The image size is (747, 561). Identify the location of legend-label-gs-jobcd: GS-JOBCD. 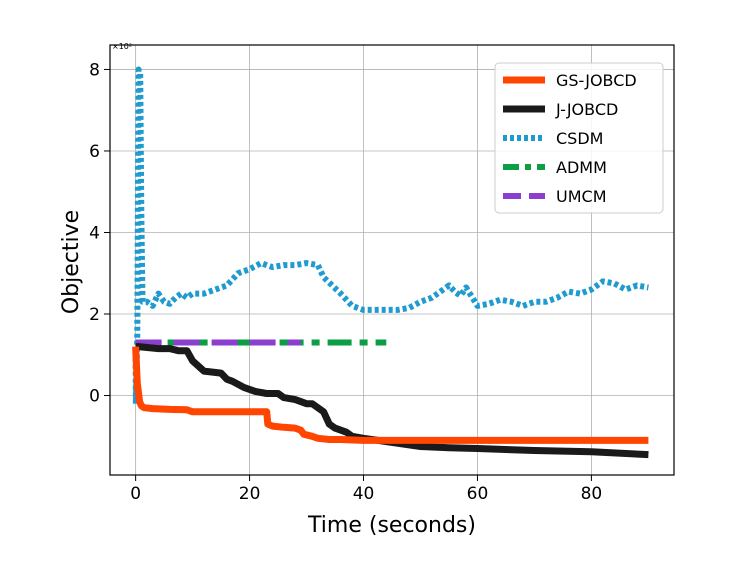
(596, 80).